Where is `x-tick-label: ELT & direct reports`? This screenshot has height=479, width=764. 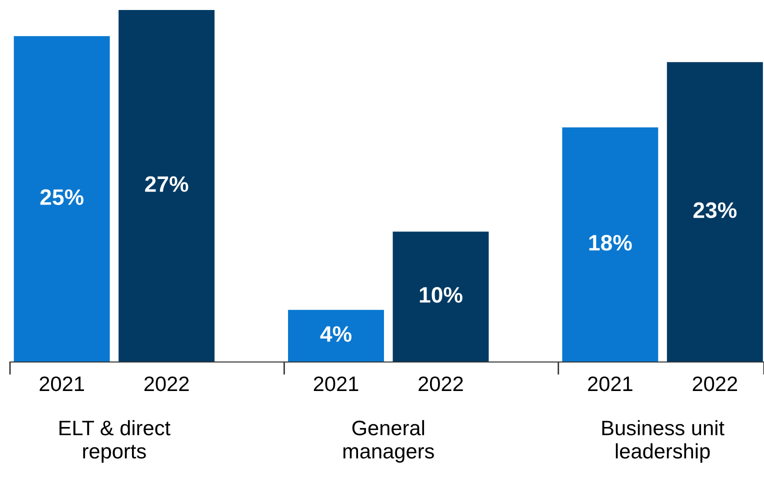 x-tick-label: ELT & direct reports is located at coordinates (115, 441).